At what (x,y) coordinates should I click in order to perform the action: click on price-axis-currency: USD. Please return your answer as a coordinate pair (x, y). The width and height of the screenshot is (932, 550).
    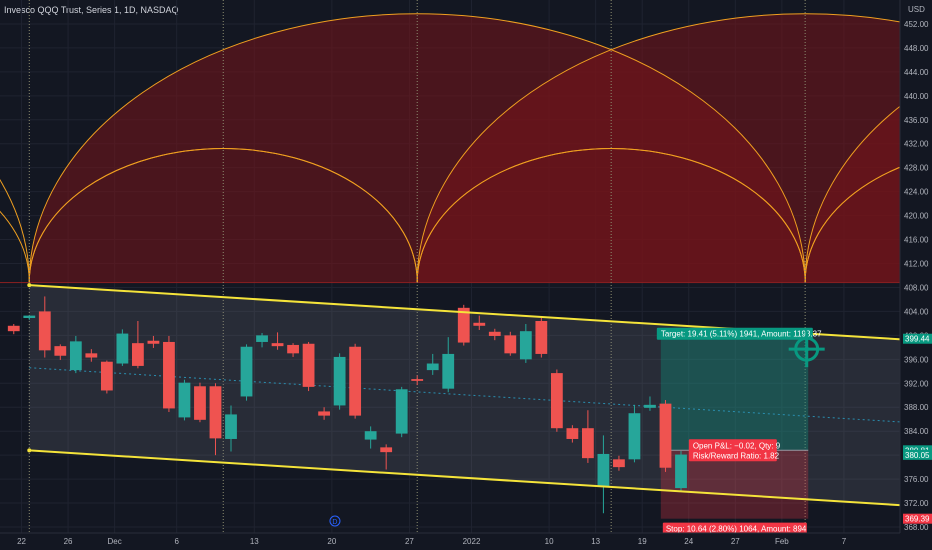
    Looking at the image, I should click on (916, 9).